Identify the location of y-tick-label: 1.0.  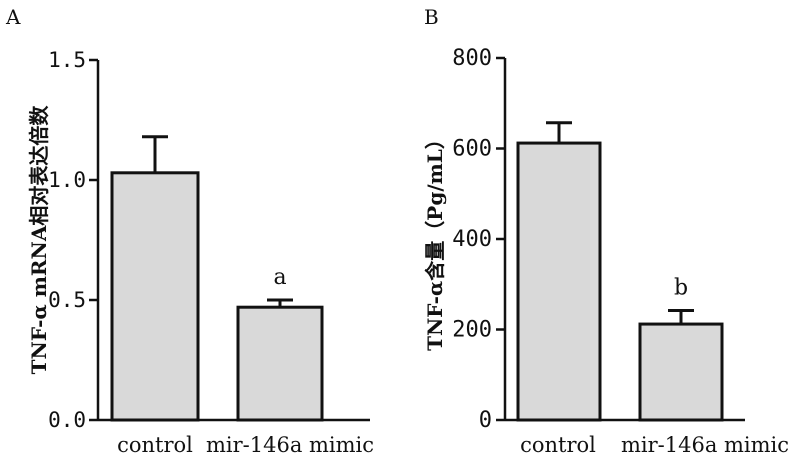
(67, 180).